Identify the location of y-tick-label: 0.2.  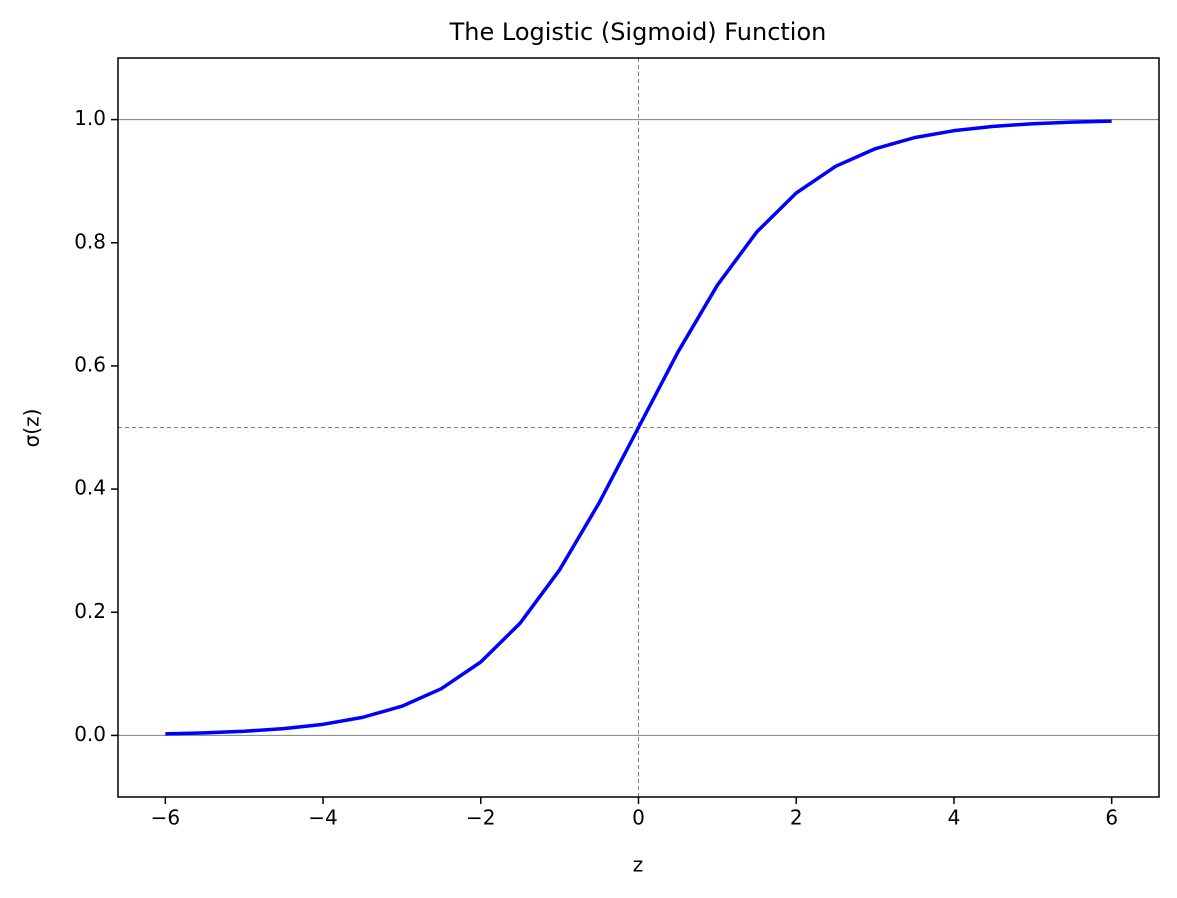
(90, 611).